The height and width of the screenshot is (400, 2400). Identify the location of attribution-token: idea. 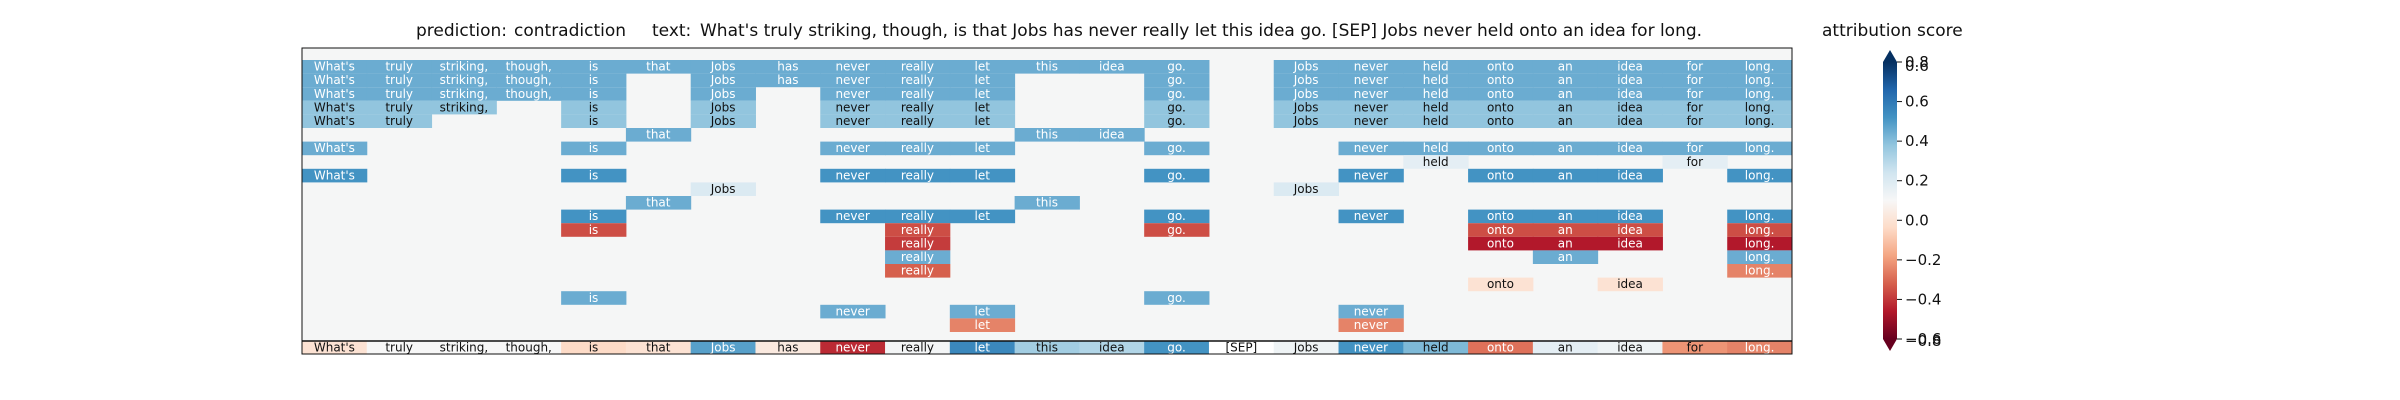
(1112, 348).